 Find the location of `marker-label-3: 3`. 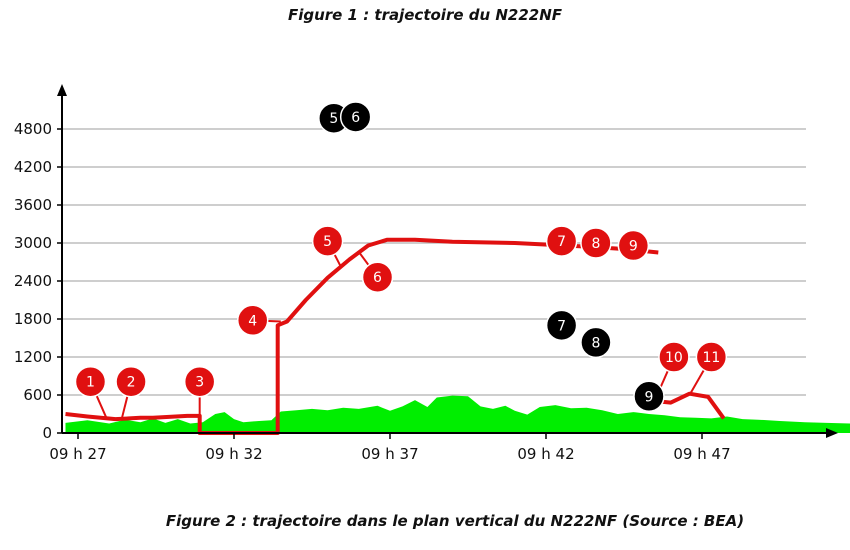

marker-label-3: 3 is located at coordinates (199, 383).